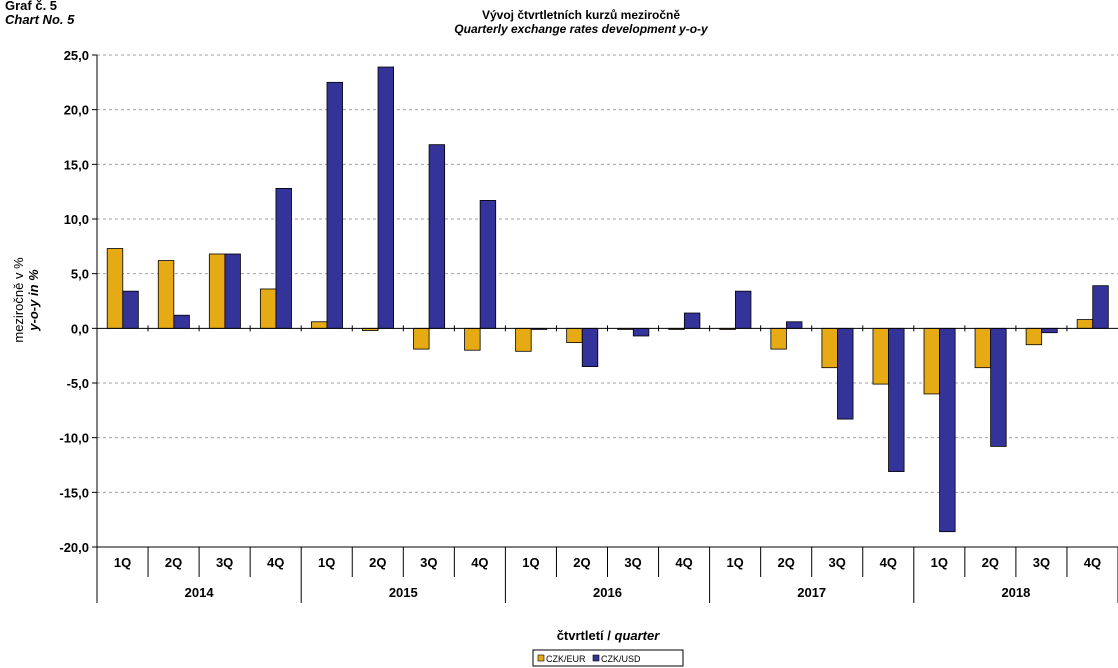  I want to click on x-year-label: 2015, so click(403, 592).